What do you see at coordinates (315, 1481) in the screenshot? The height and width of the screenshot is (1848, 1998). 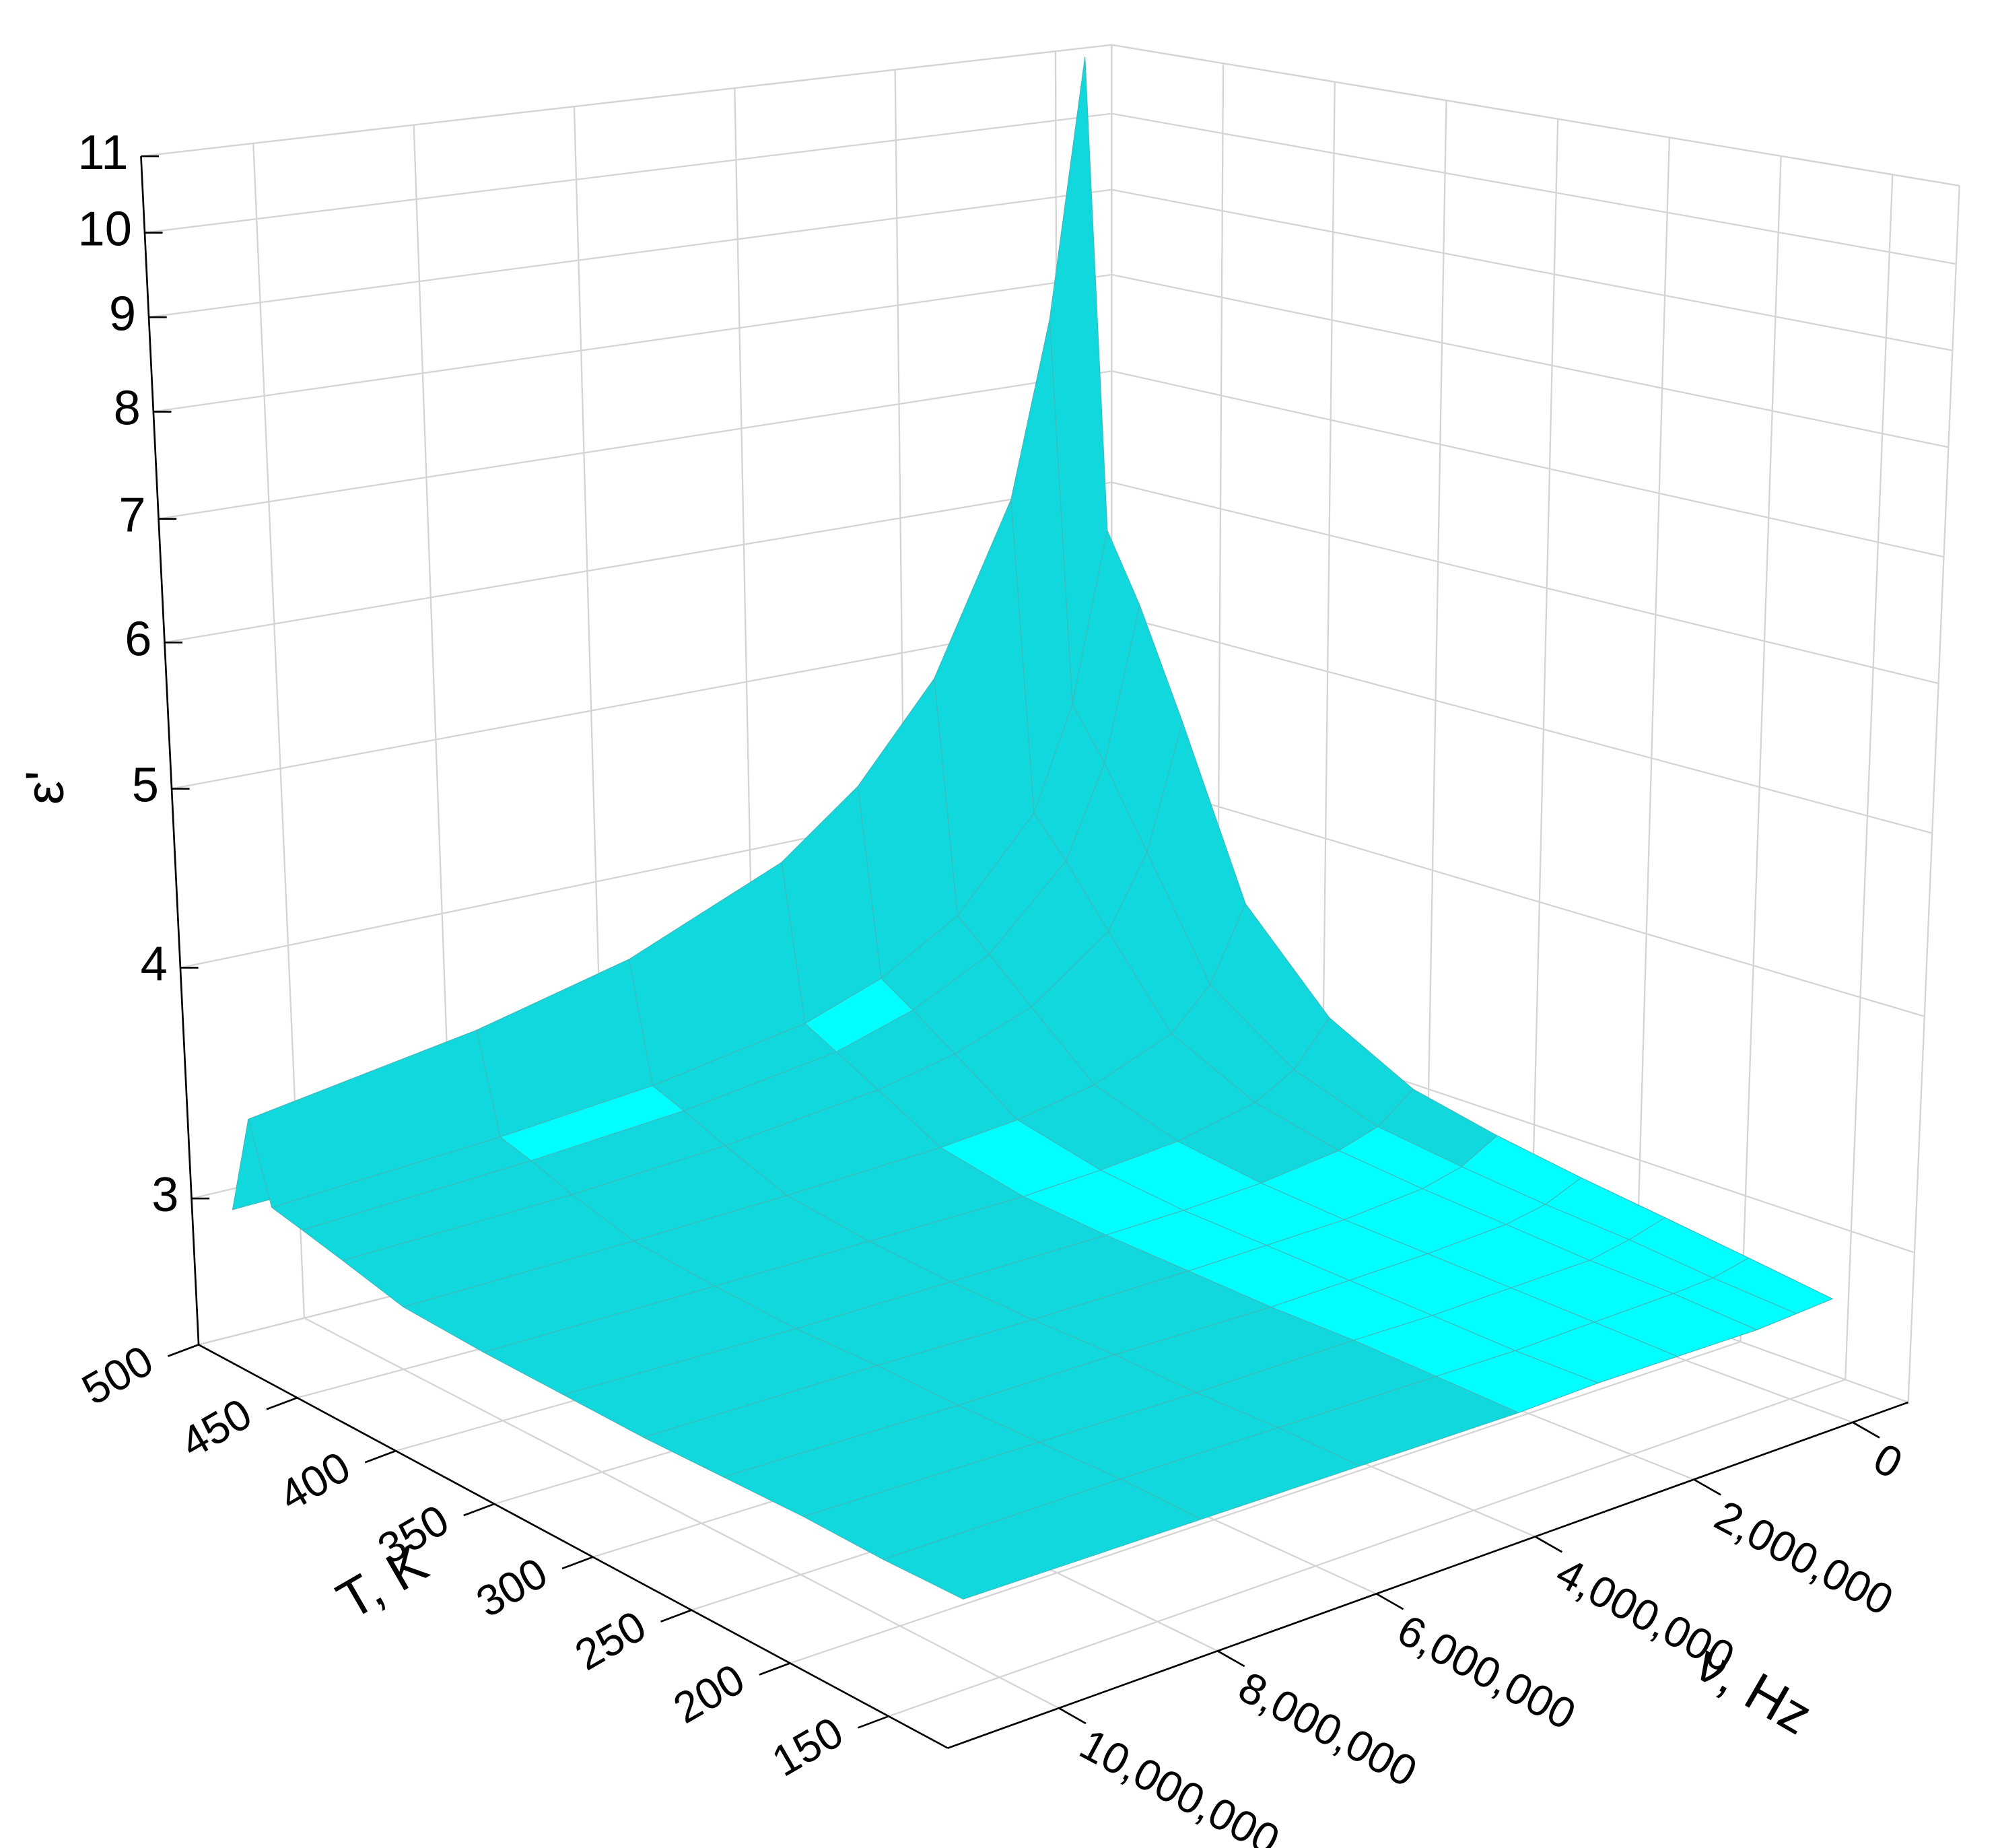 I see `x-tick-label: 400` at bounding box center [315, 1481].